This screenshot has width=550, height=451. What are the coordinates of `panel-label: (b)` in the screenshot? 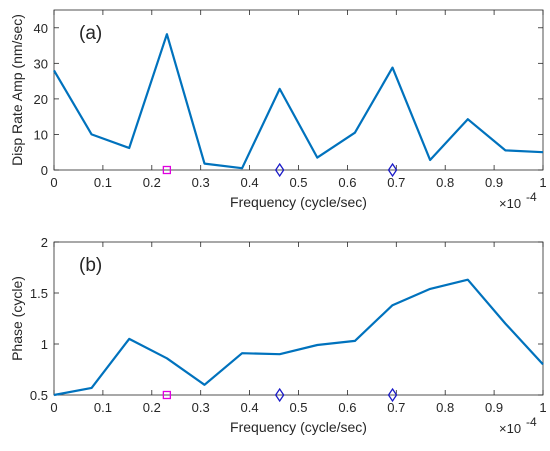 It's located at (90, 265).